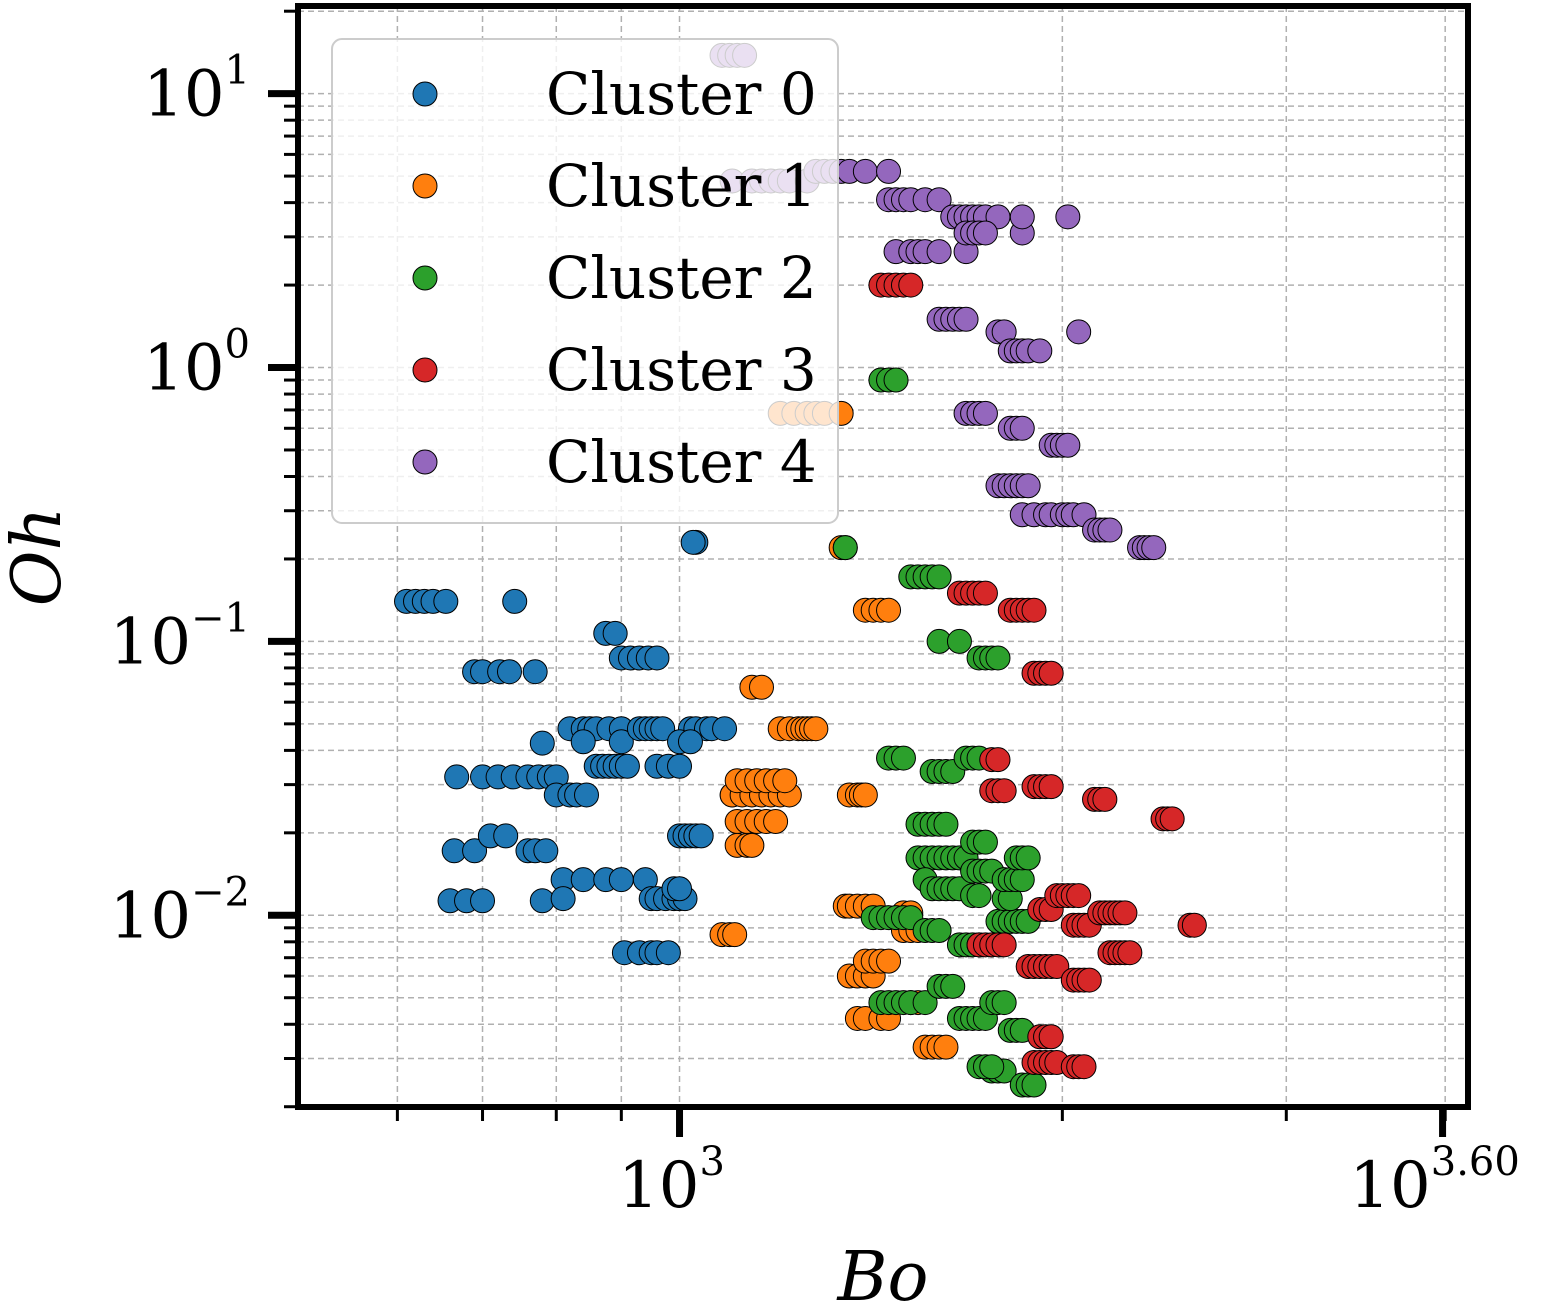 Image resolution: width=1543 pixels, height=1312 pixels. I want to click on y-tick-label: 10¹, so click(196, 90).